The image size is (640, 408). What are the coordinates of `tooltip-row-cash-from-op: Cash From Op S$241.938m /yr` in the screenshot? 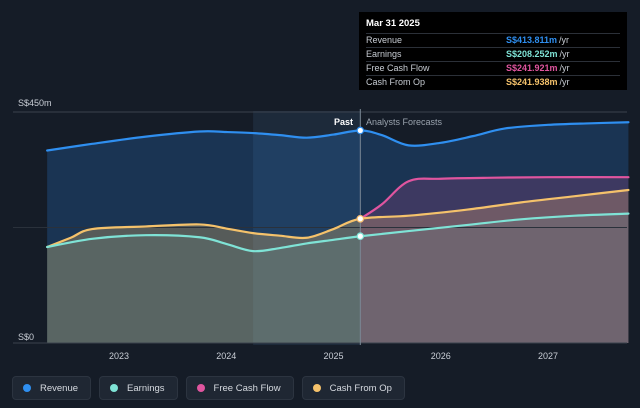 It's located at (493, 82).